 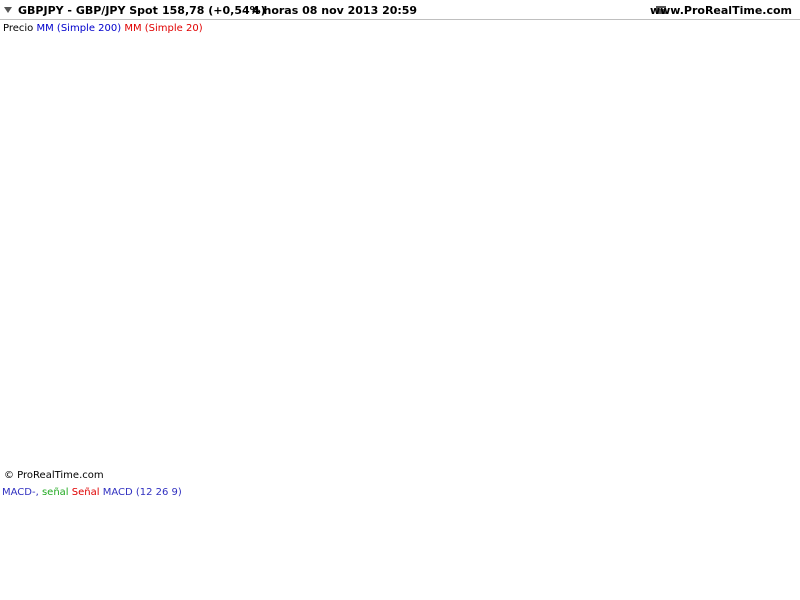 I want to click on site-link: www.ProRealTime.com, so click(x=720, y=10).